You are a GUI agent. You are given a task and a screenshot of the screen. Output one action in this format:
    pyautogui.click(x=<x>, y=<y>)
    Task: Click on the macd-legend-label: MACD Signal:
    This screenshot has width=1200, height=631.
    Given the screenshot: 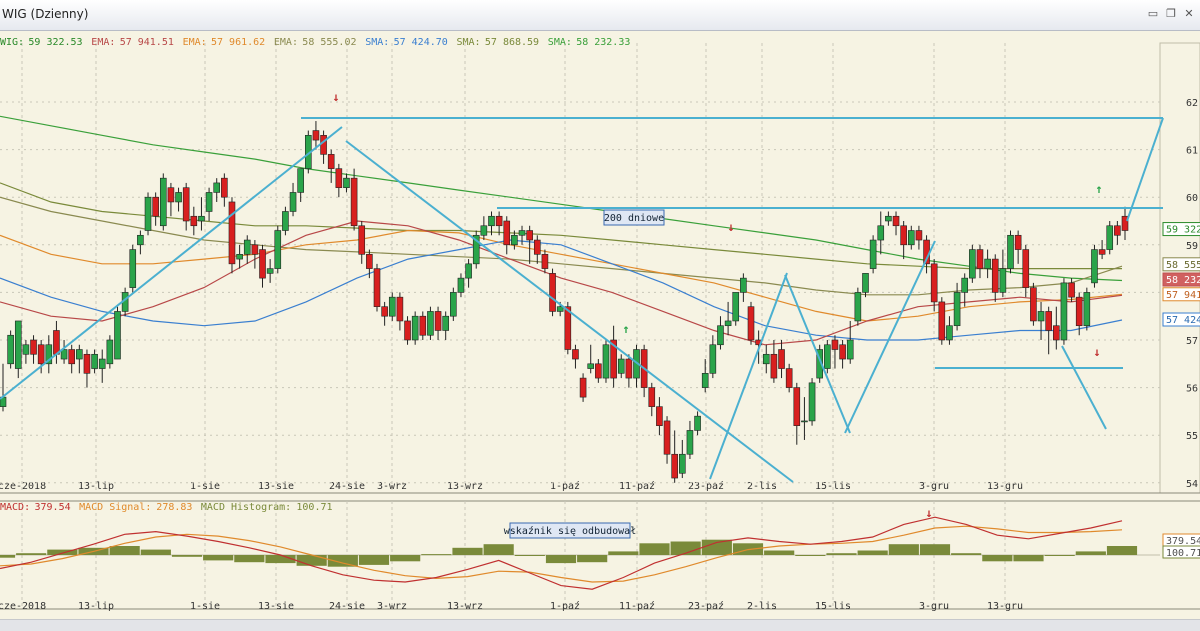 What is the action you would take?
    pyautogui.click(x=115, y=507)
    